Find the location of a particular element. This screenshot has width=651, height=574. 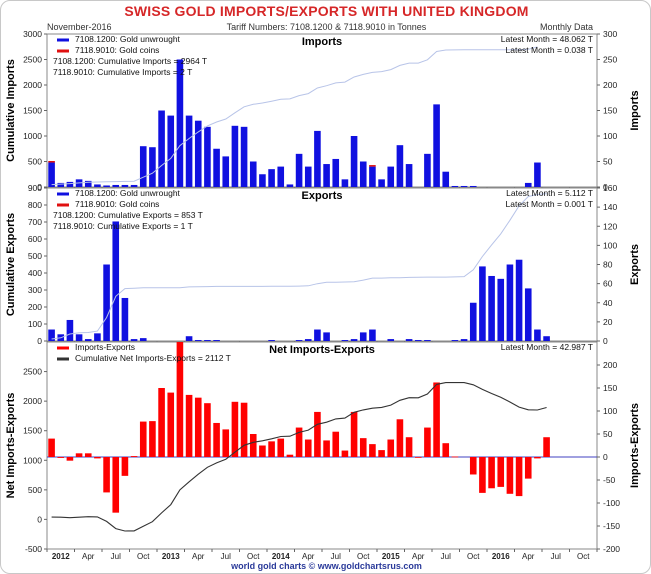

x-tick-label: 2014 is located at coordinates (281, 556).